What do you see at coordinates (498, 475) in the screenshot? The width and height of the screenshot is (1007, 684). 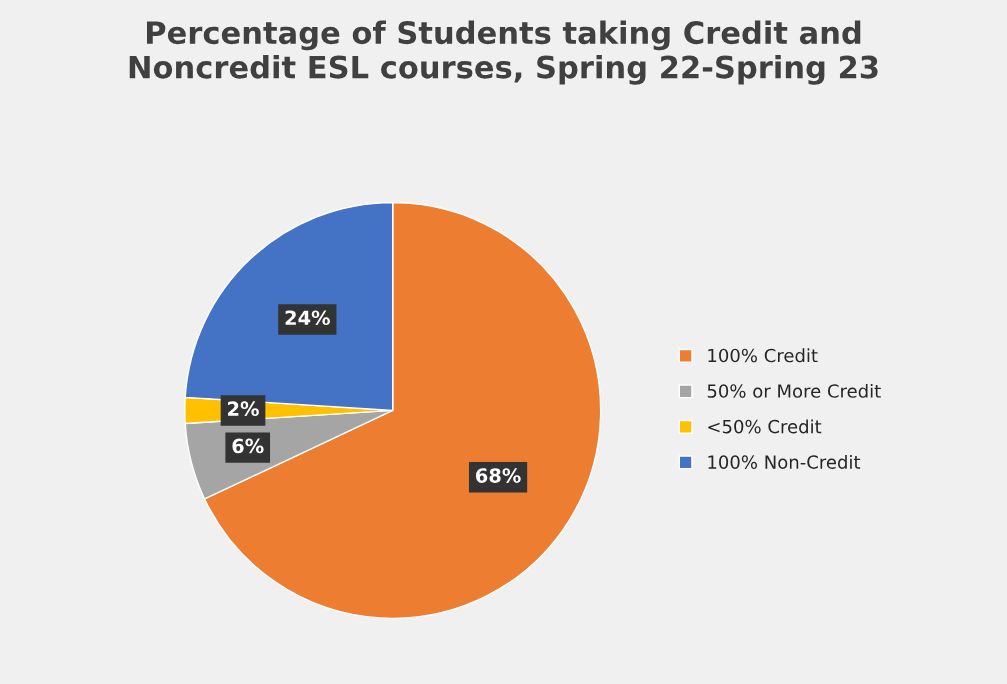 I see `data-label: 68%` at bounding box center [498, 475].